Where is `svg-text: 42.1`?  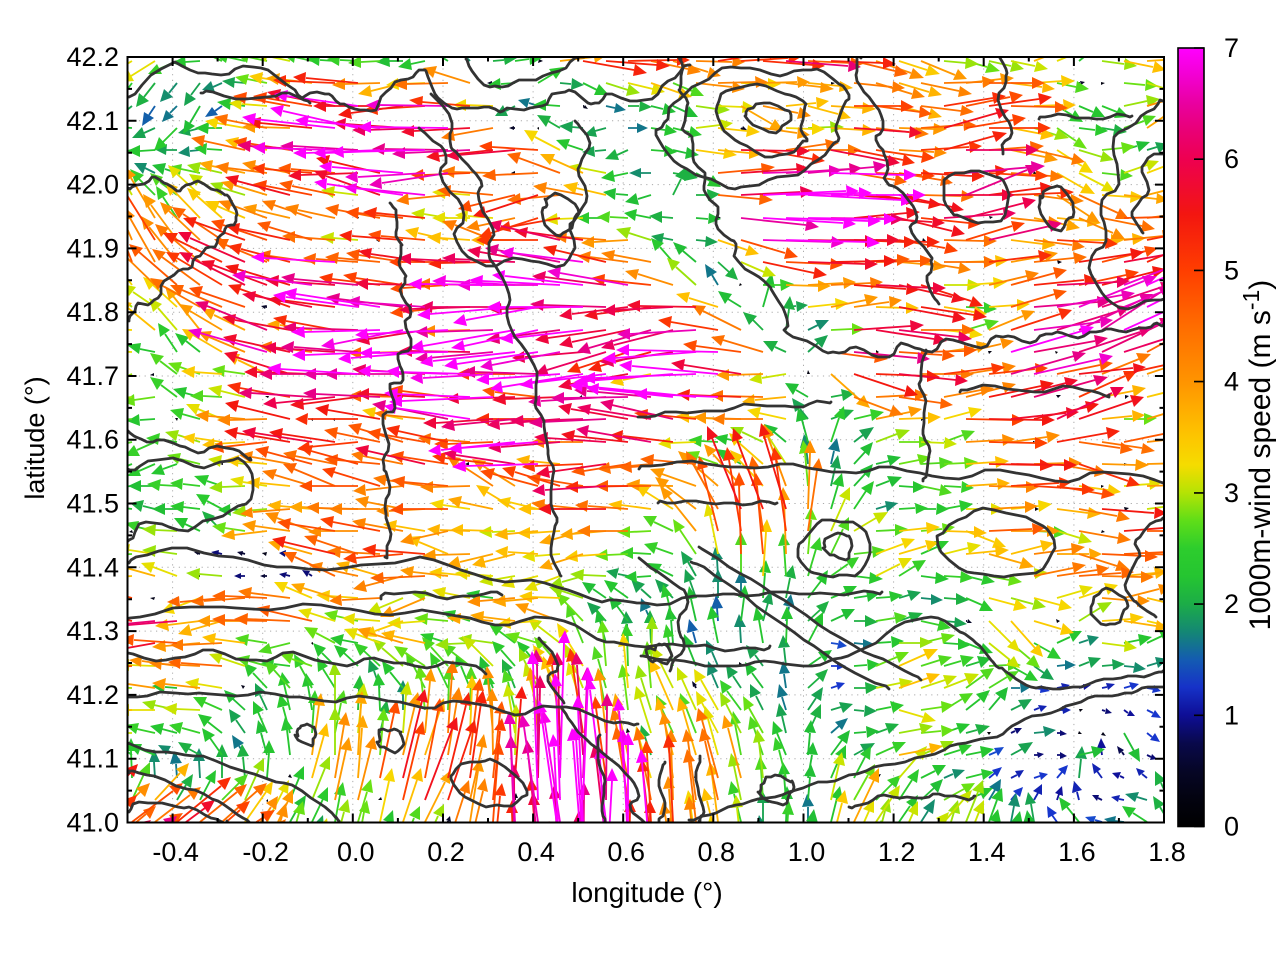
svg-text: 42.1 is located at coordinates (92, 121).